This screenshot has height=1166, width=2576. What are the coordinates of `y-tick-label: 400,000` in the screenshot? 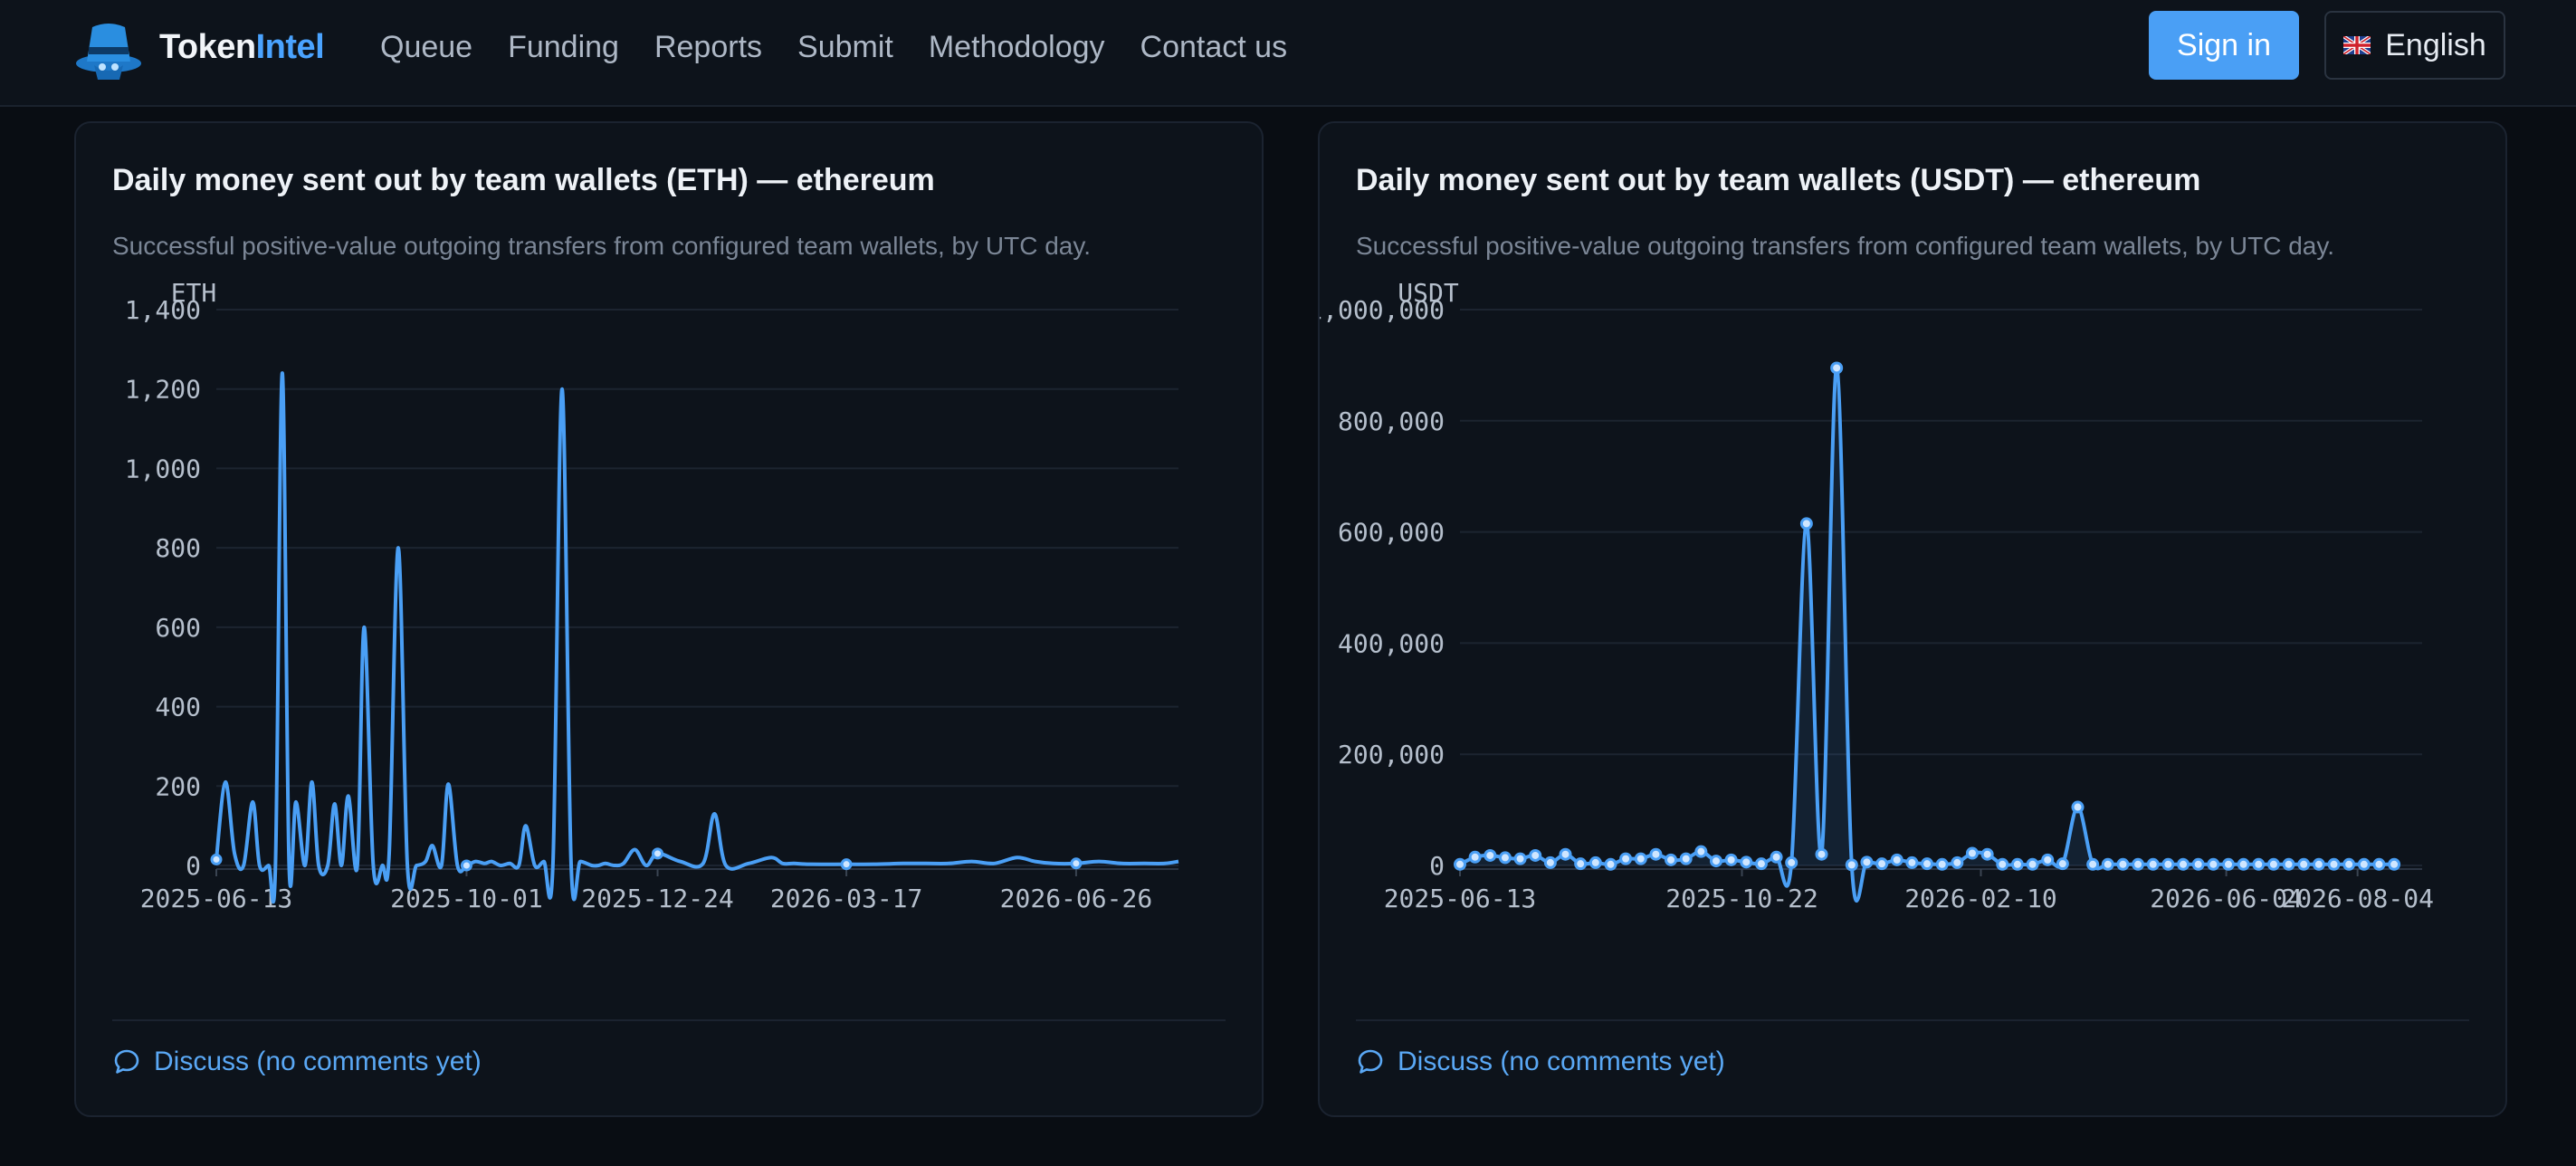 It's located at (1392, 643).